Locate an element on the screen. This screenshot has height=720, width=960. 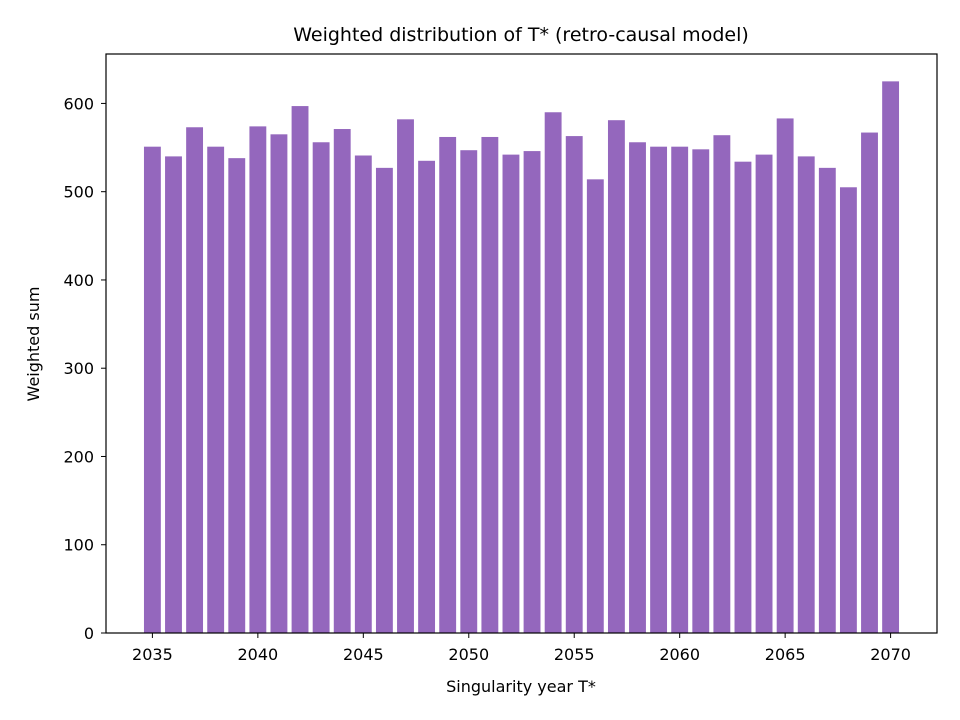
bar-2041 is located at coordinates (279, 383).